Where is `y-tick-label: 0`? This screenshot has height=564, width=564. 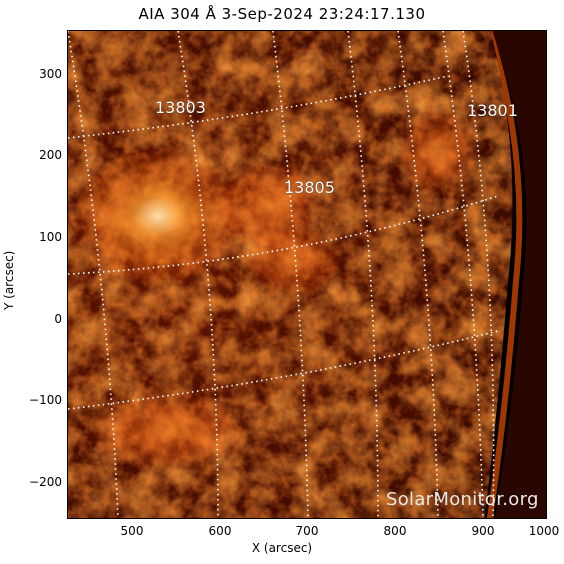
y-tick-label: 0 is located at coordinates (58, 319).